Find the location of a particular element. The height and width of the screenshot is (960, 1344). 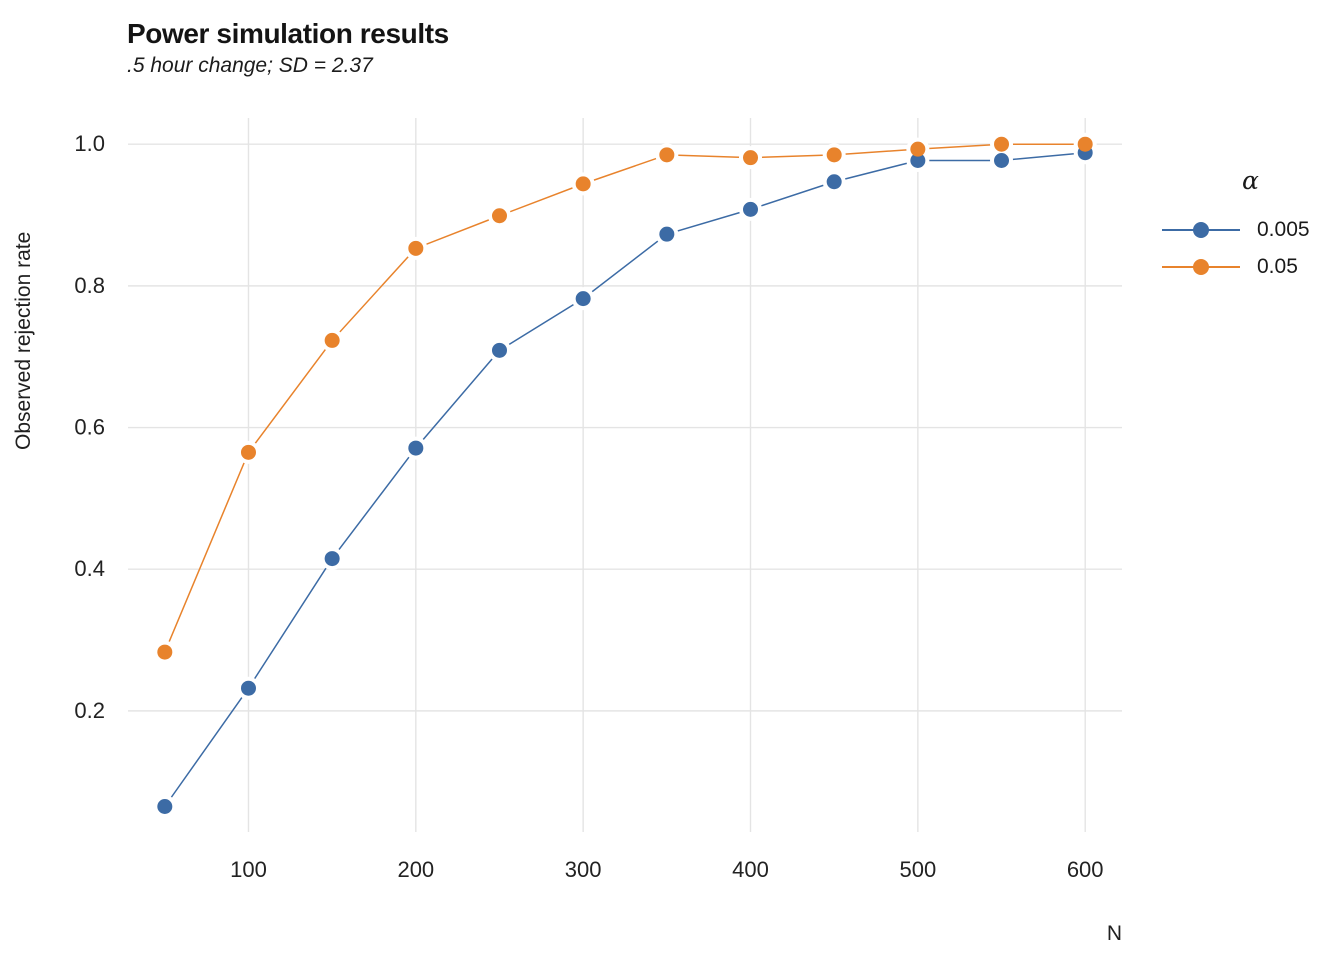

y-tick-label: 0.4 is located at coordinates (89, 568).